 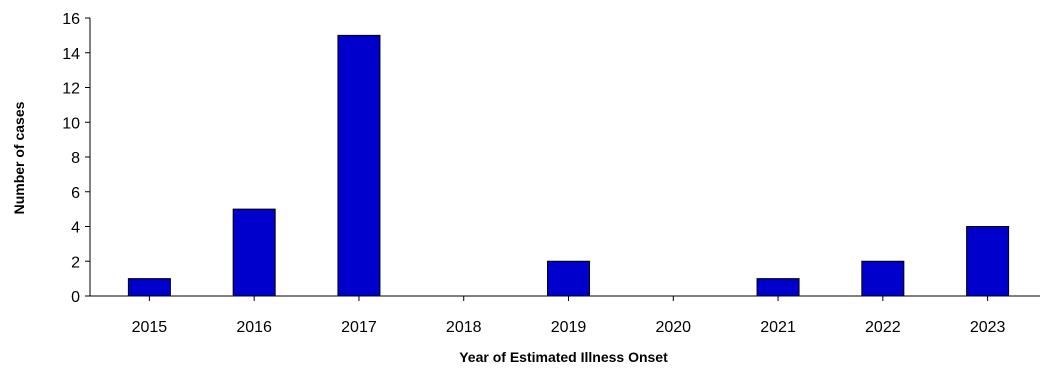 What do you see at coordinates (71, 89) in the screenshot?
I see `y-tick-label: 12` at bounding box center [71, 89].